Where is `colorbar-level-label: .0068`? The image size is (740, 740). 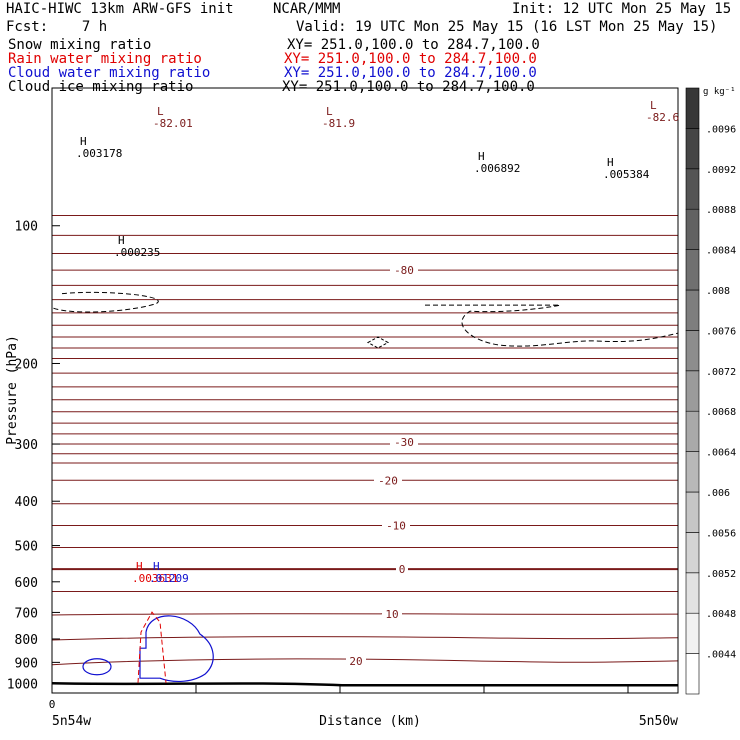
colorbar-level-label: .0068 is located at coordinates (721, 412).